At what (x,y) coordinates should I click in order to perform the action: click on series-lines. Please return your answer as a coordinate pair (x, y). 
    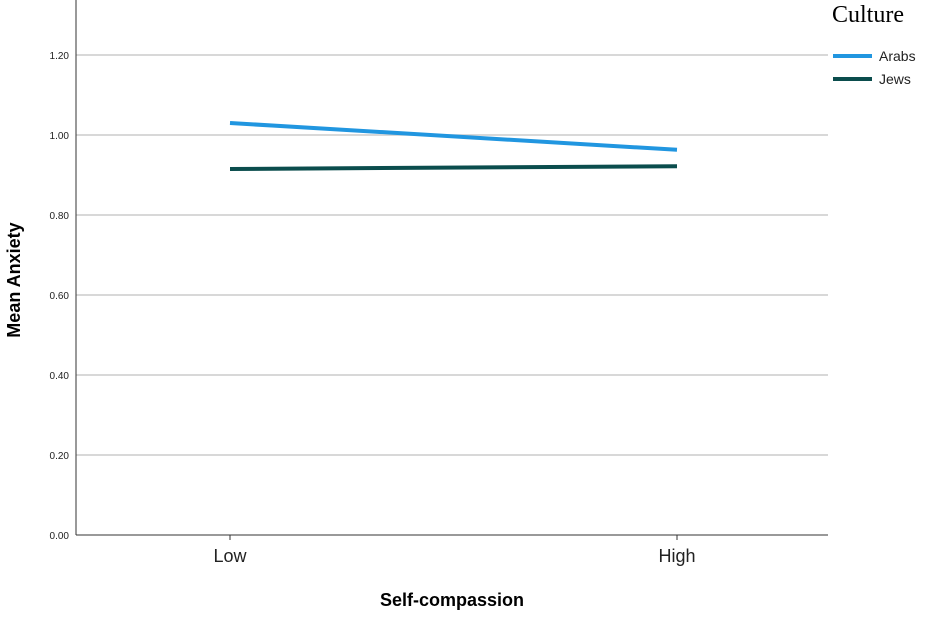
    Looking at the image, I should click on (453, 146).